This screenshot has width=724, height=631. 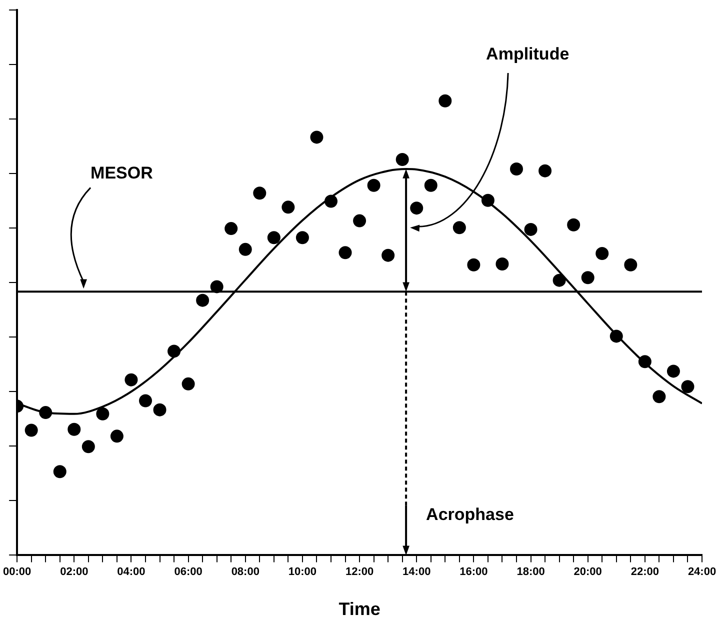 I want to click on x-axis-title: Time, so click(x=359, y=609).